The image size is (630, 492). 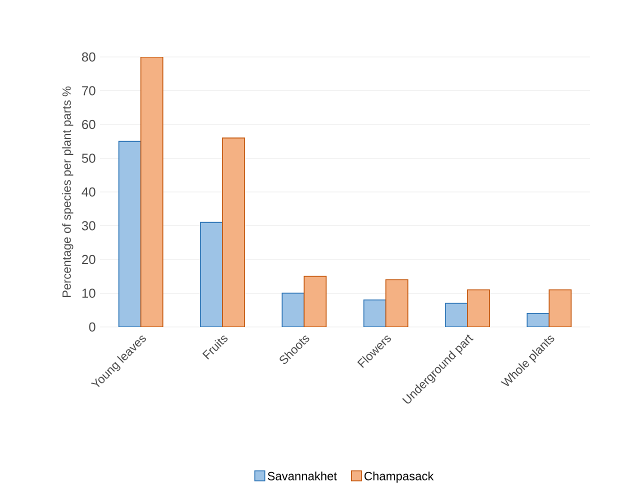 I want to click on y-tick-label: 10, so click(x=89, y=293).